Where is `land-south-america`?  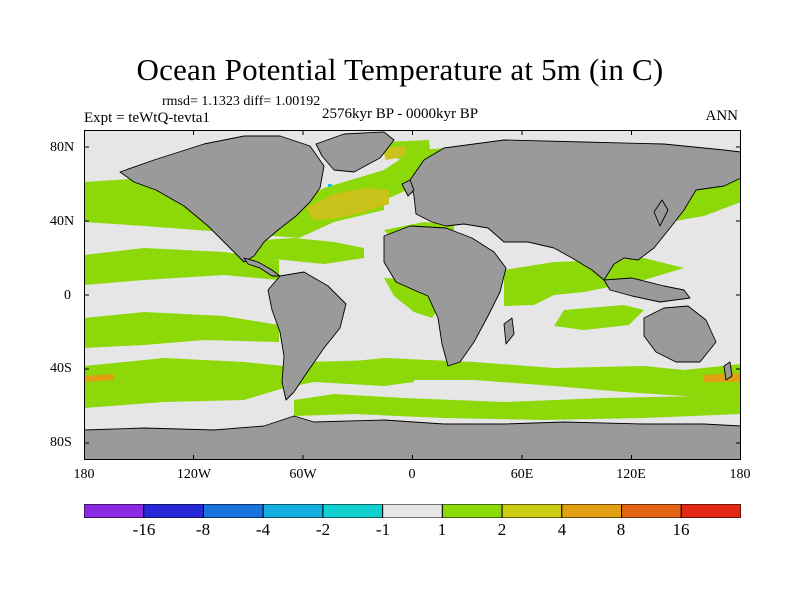
land-south-america is located at coordinates (307, 336).